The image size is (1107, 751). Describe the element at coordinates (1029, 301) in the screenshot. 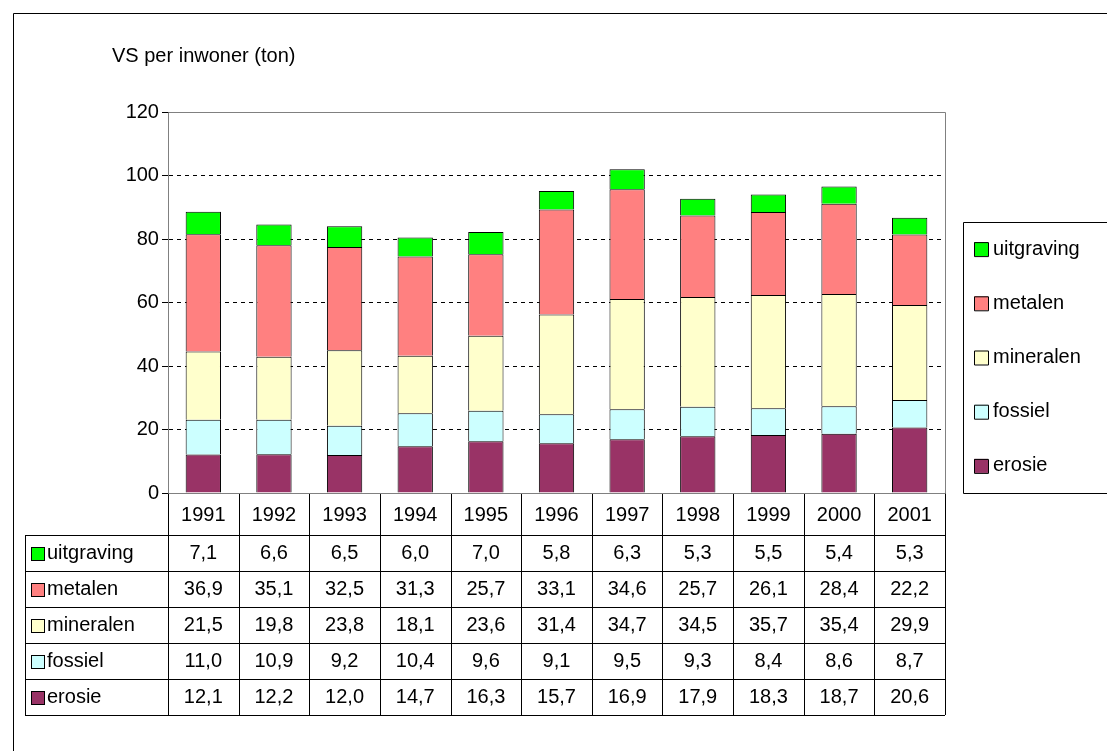

I see `legend-label: metalen` at that location.